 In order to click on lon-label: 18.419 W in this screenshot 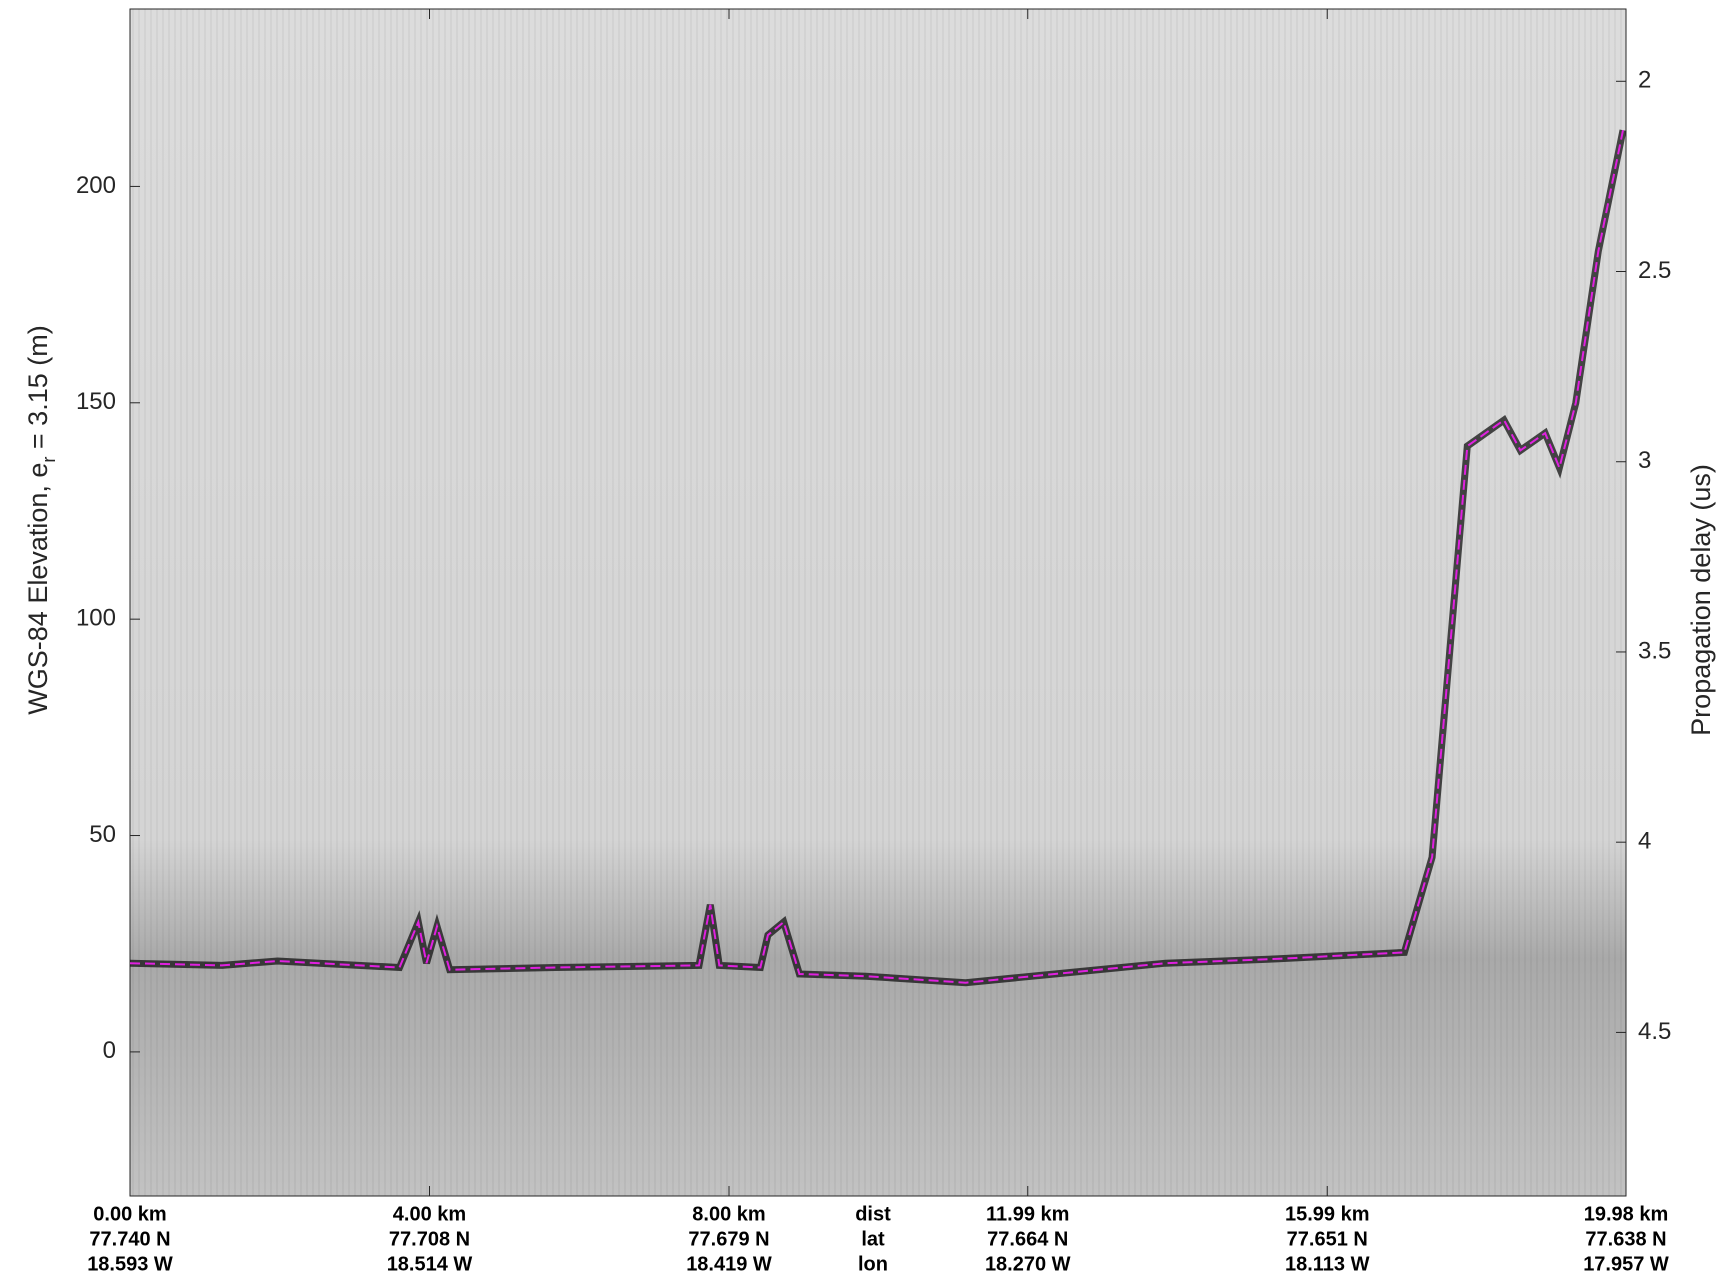, I will do `click(729, 1264)`.